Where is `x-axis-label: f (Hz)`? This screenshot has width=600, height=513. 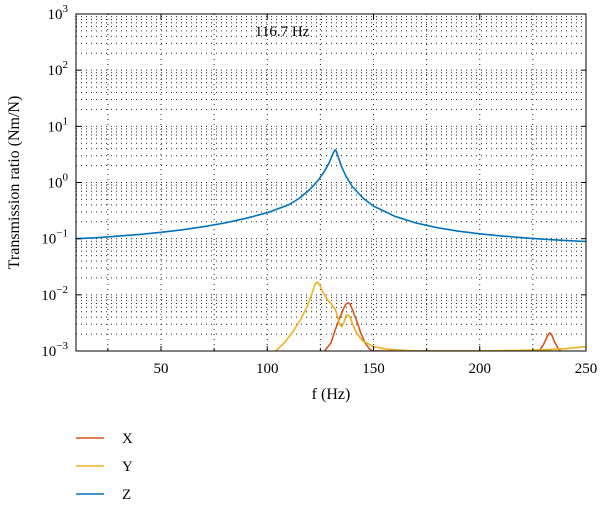 x-axis-label: f (Hz) is located at coordinates (331, 394).